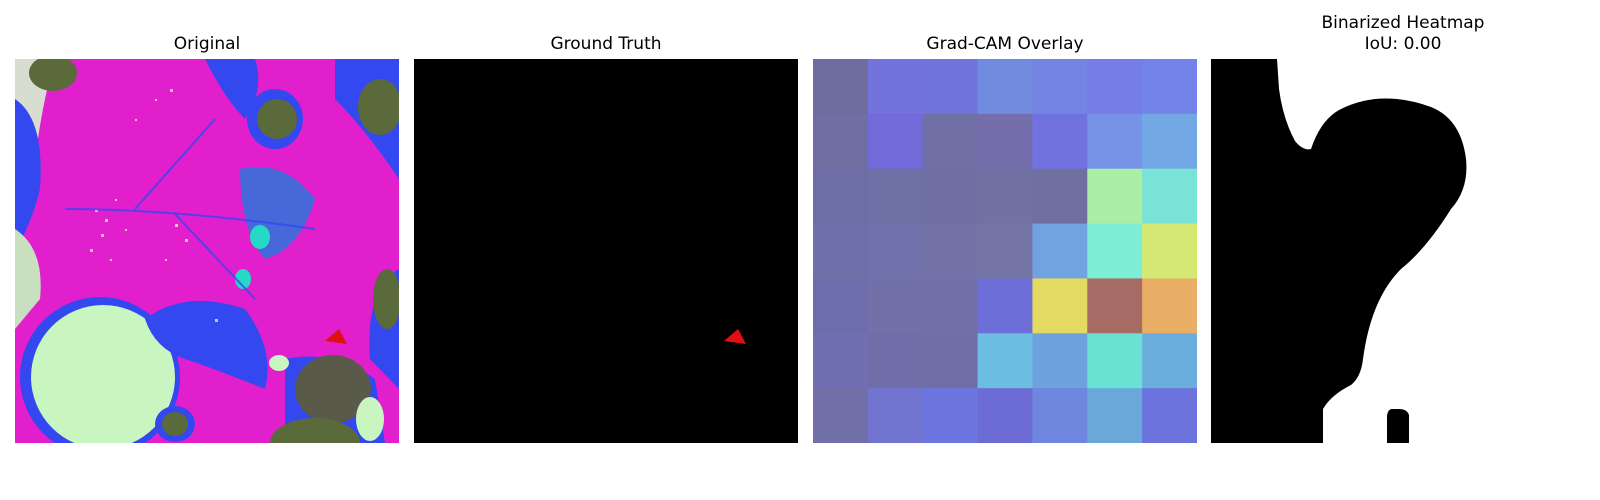 The image size is (1600, 500). I want to click on panel-title-binarized-heatmap: Binarized Heatmap, so click(1403, 23).